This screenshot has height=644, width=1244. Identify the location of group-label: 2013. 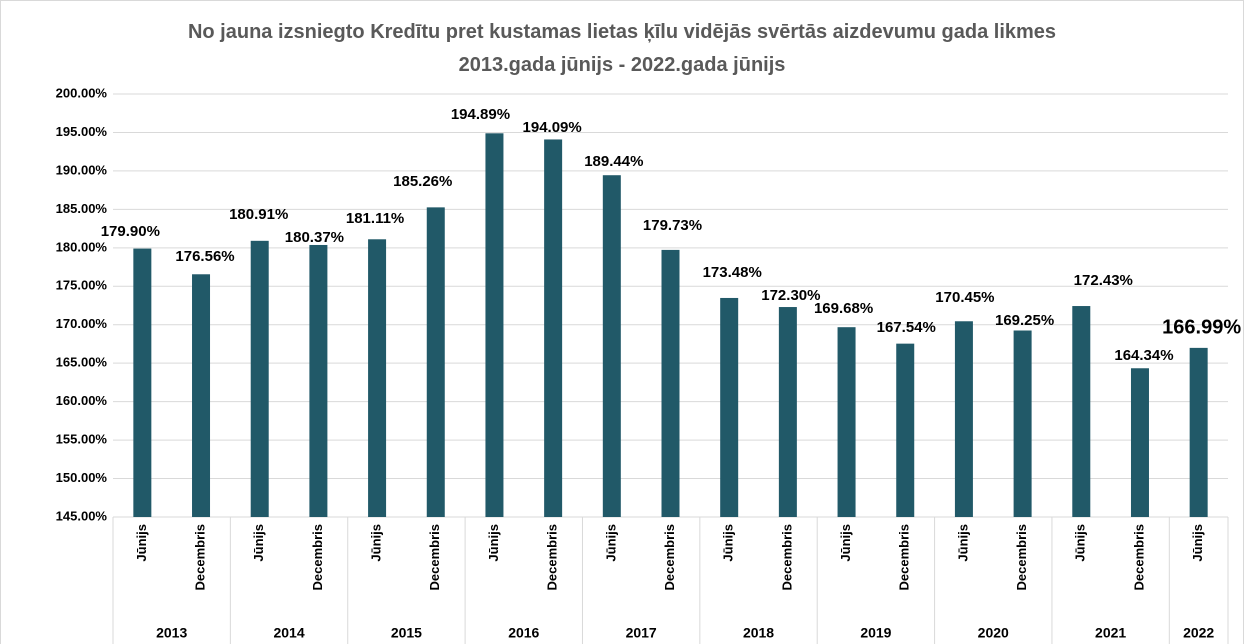
(171, 633).